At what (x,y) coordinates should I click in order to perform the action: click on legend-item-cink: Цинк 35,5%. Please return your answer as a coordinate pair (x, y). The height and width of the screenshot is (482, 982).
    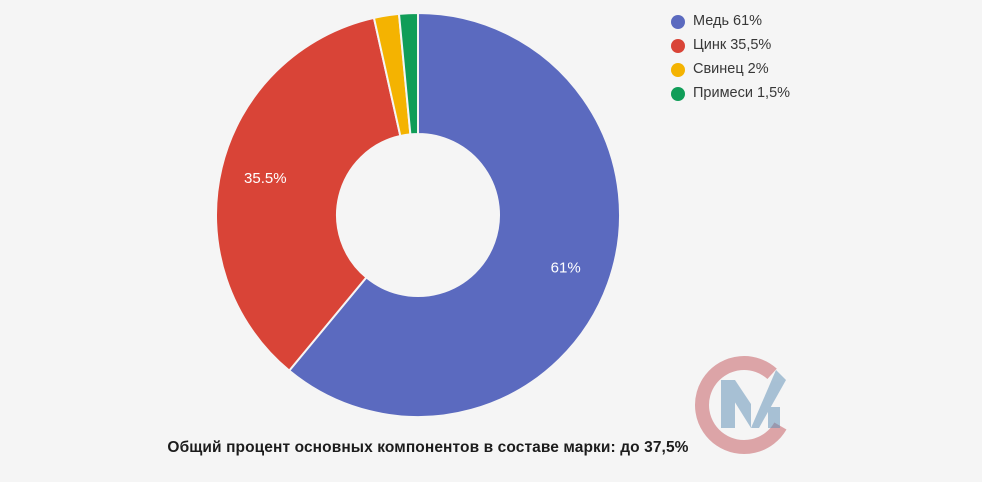
    Looking at the image, I should click on (730, 45).